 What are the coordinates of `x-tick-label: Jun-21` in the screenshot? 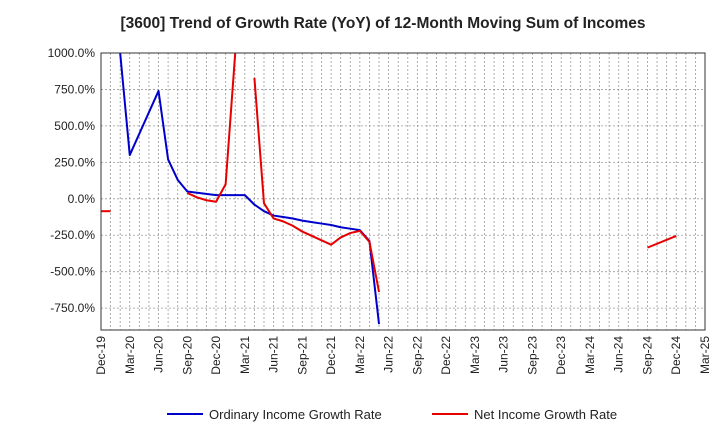 It's located at (274, 354).